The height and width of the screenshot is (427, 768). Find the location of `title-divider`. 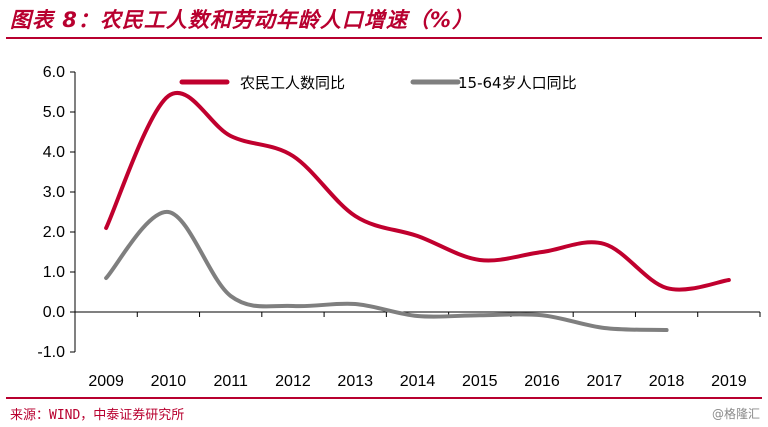

title-divider is located at coordinates (384, 38).